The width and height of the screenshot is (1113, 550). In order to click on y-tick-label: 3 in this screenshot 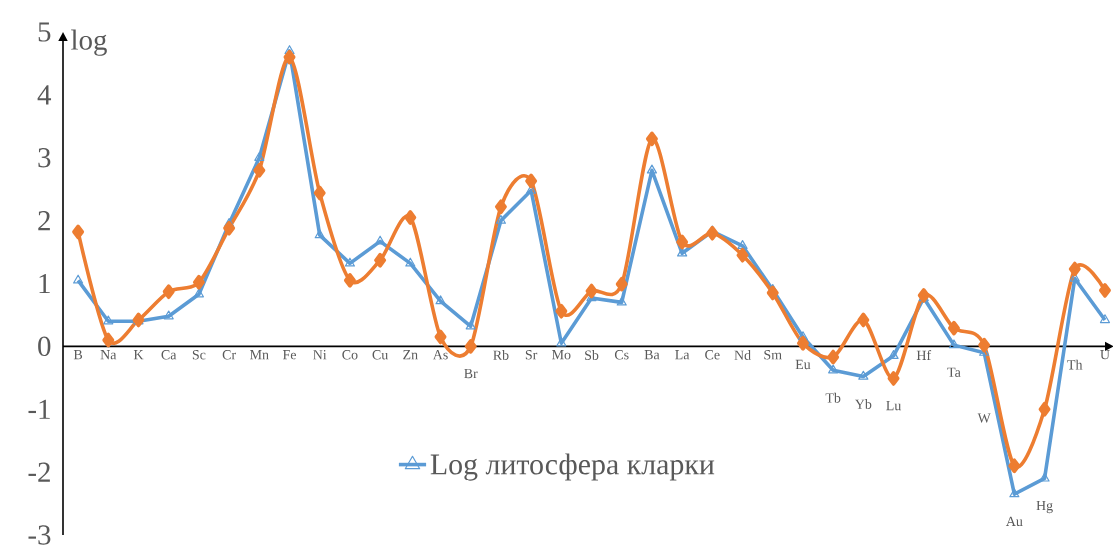, I will do `click(44, 158)`.